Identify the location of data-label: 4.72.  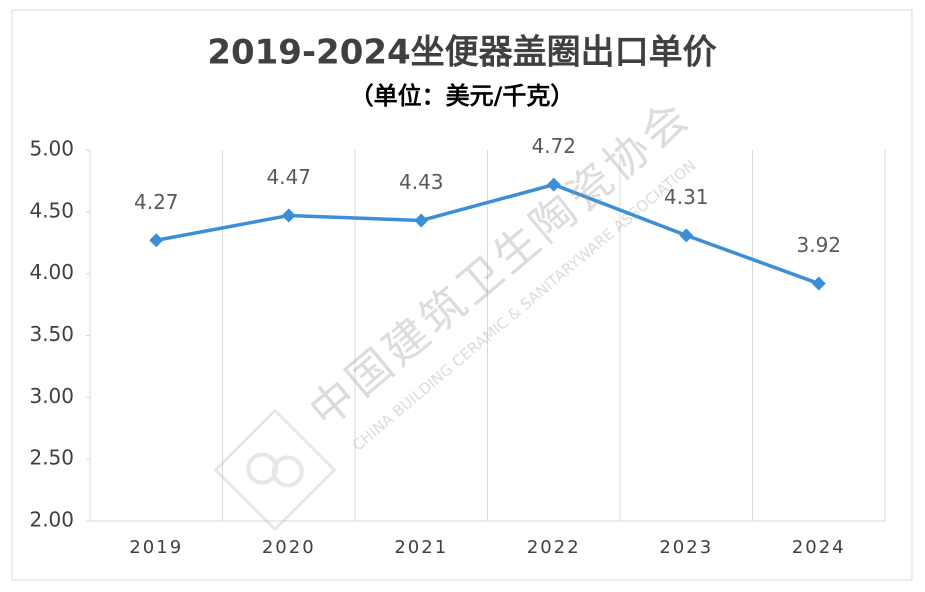
(553, 146).